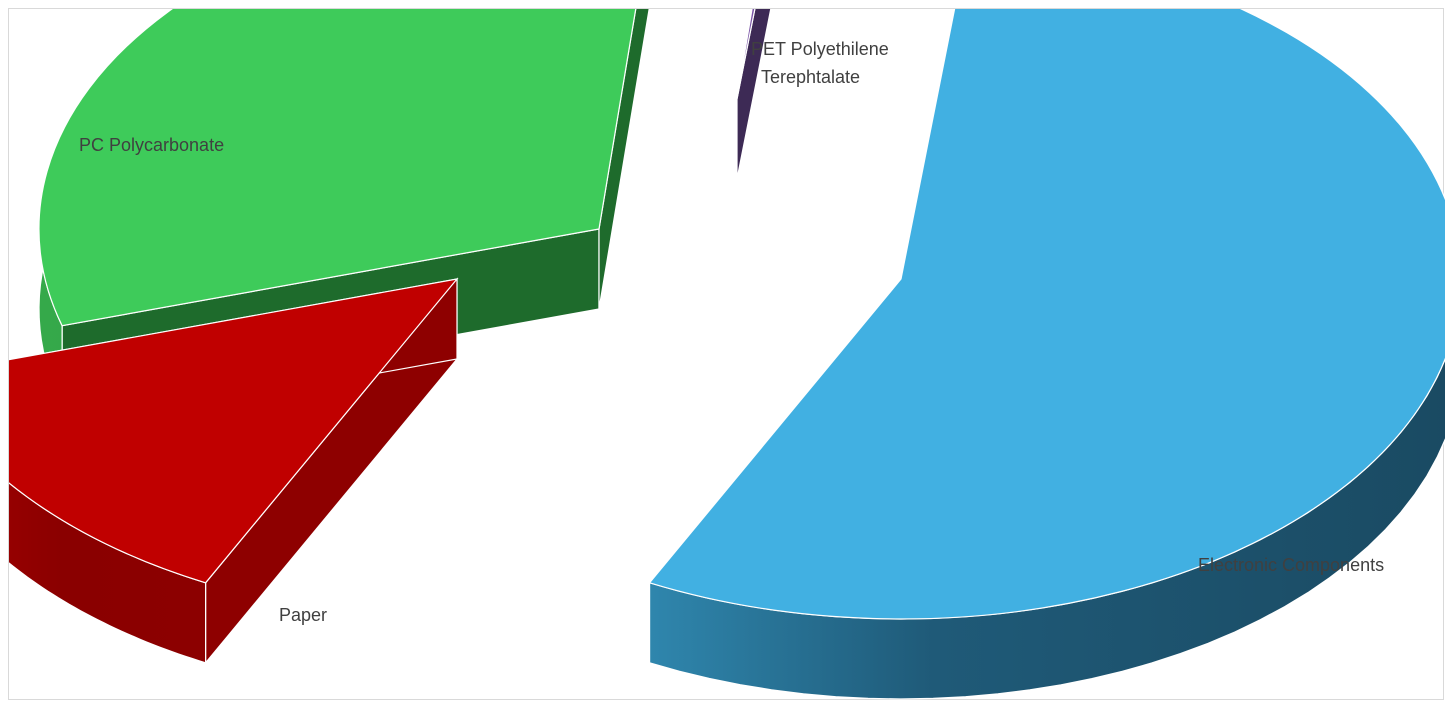  What do you see at coordinates (151, 145) in the screenshot?
I see `slice-label: PC Polycarbonate` at bounding box center [151, 145].